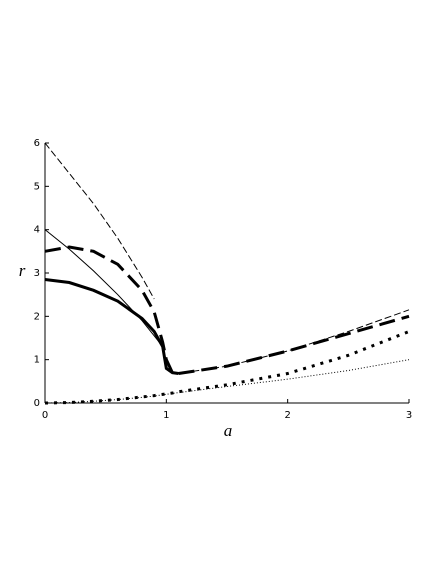 The height and width of the screenshot is (571, 442). I want to click on y-tick-label: 0, so click(37, 403).